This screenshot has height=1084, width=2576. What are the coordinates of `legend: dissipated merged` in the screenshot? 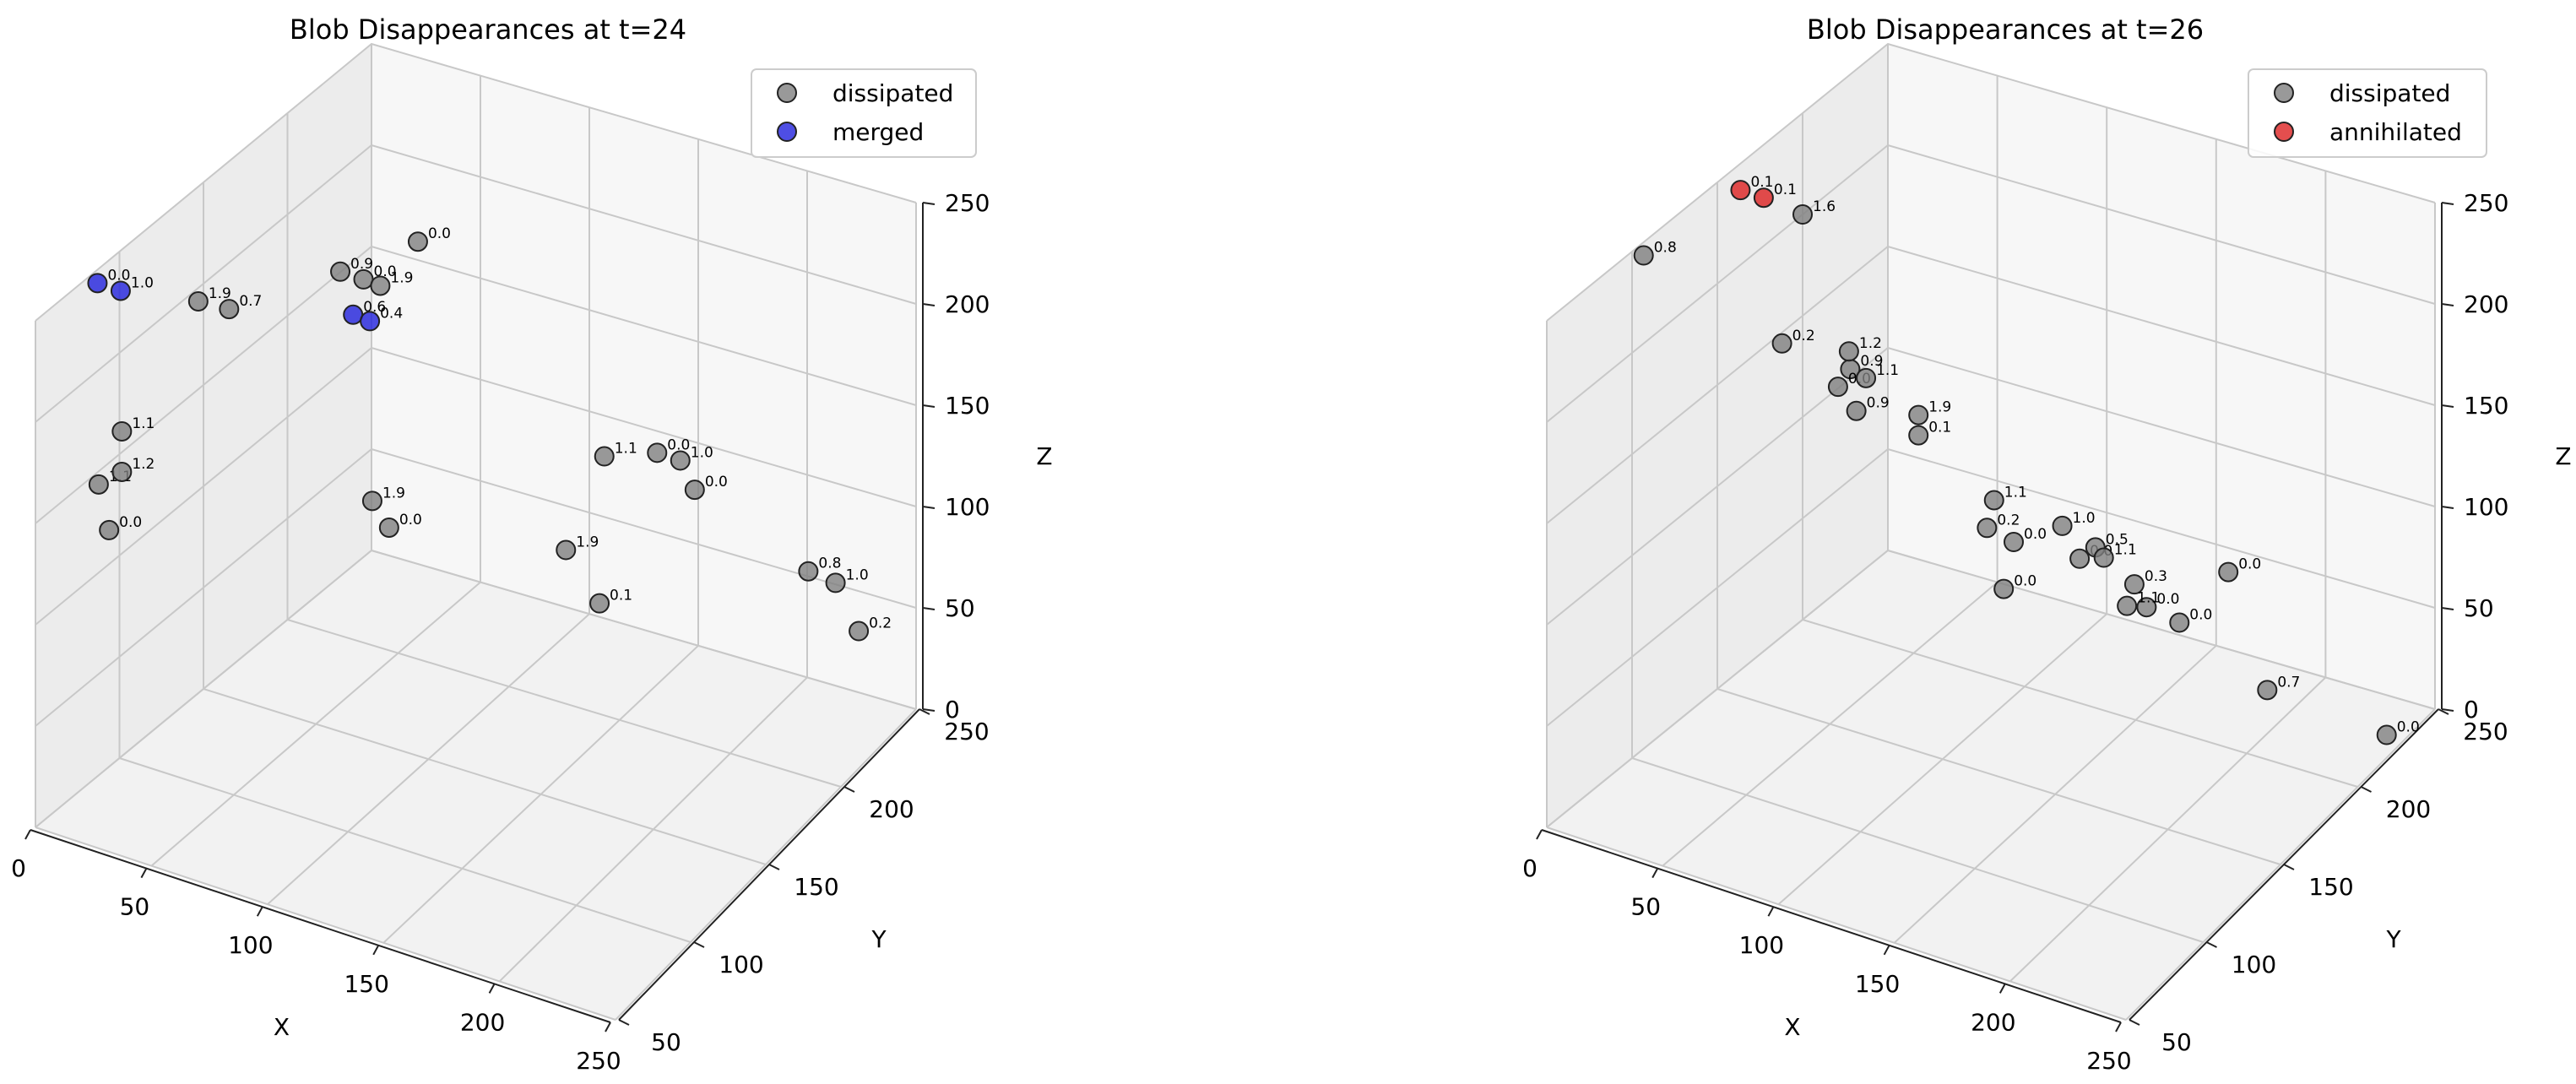 It's located at (864, 113).